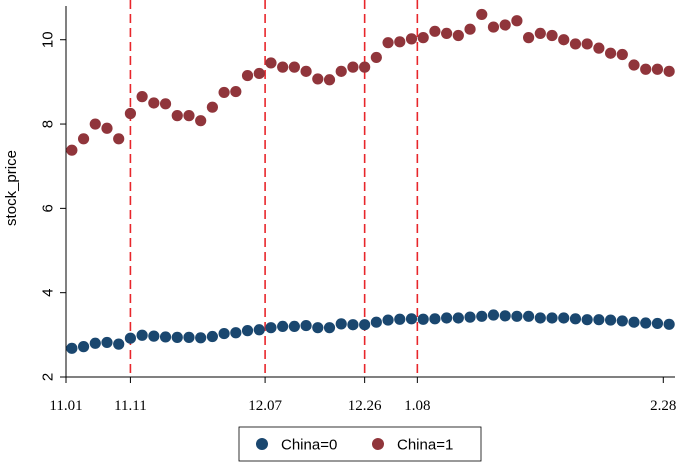 This screenshot has height=466, width=685. I want to click on y-tick-label: 10, so click(48, 39).